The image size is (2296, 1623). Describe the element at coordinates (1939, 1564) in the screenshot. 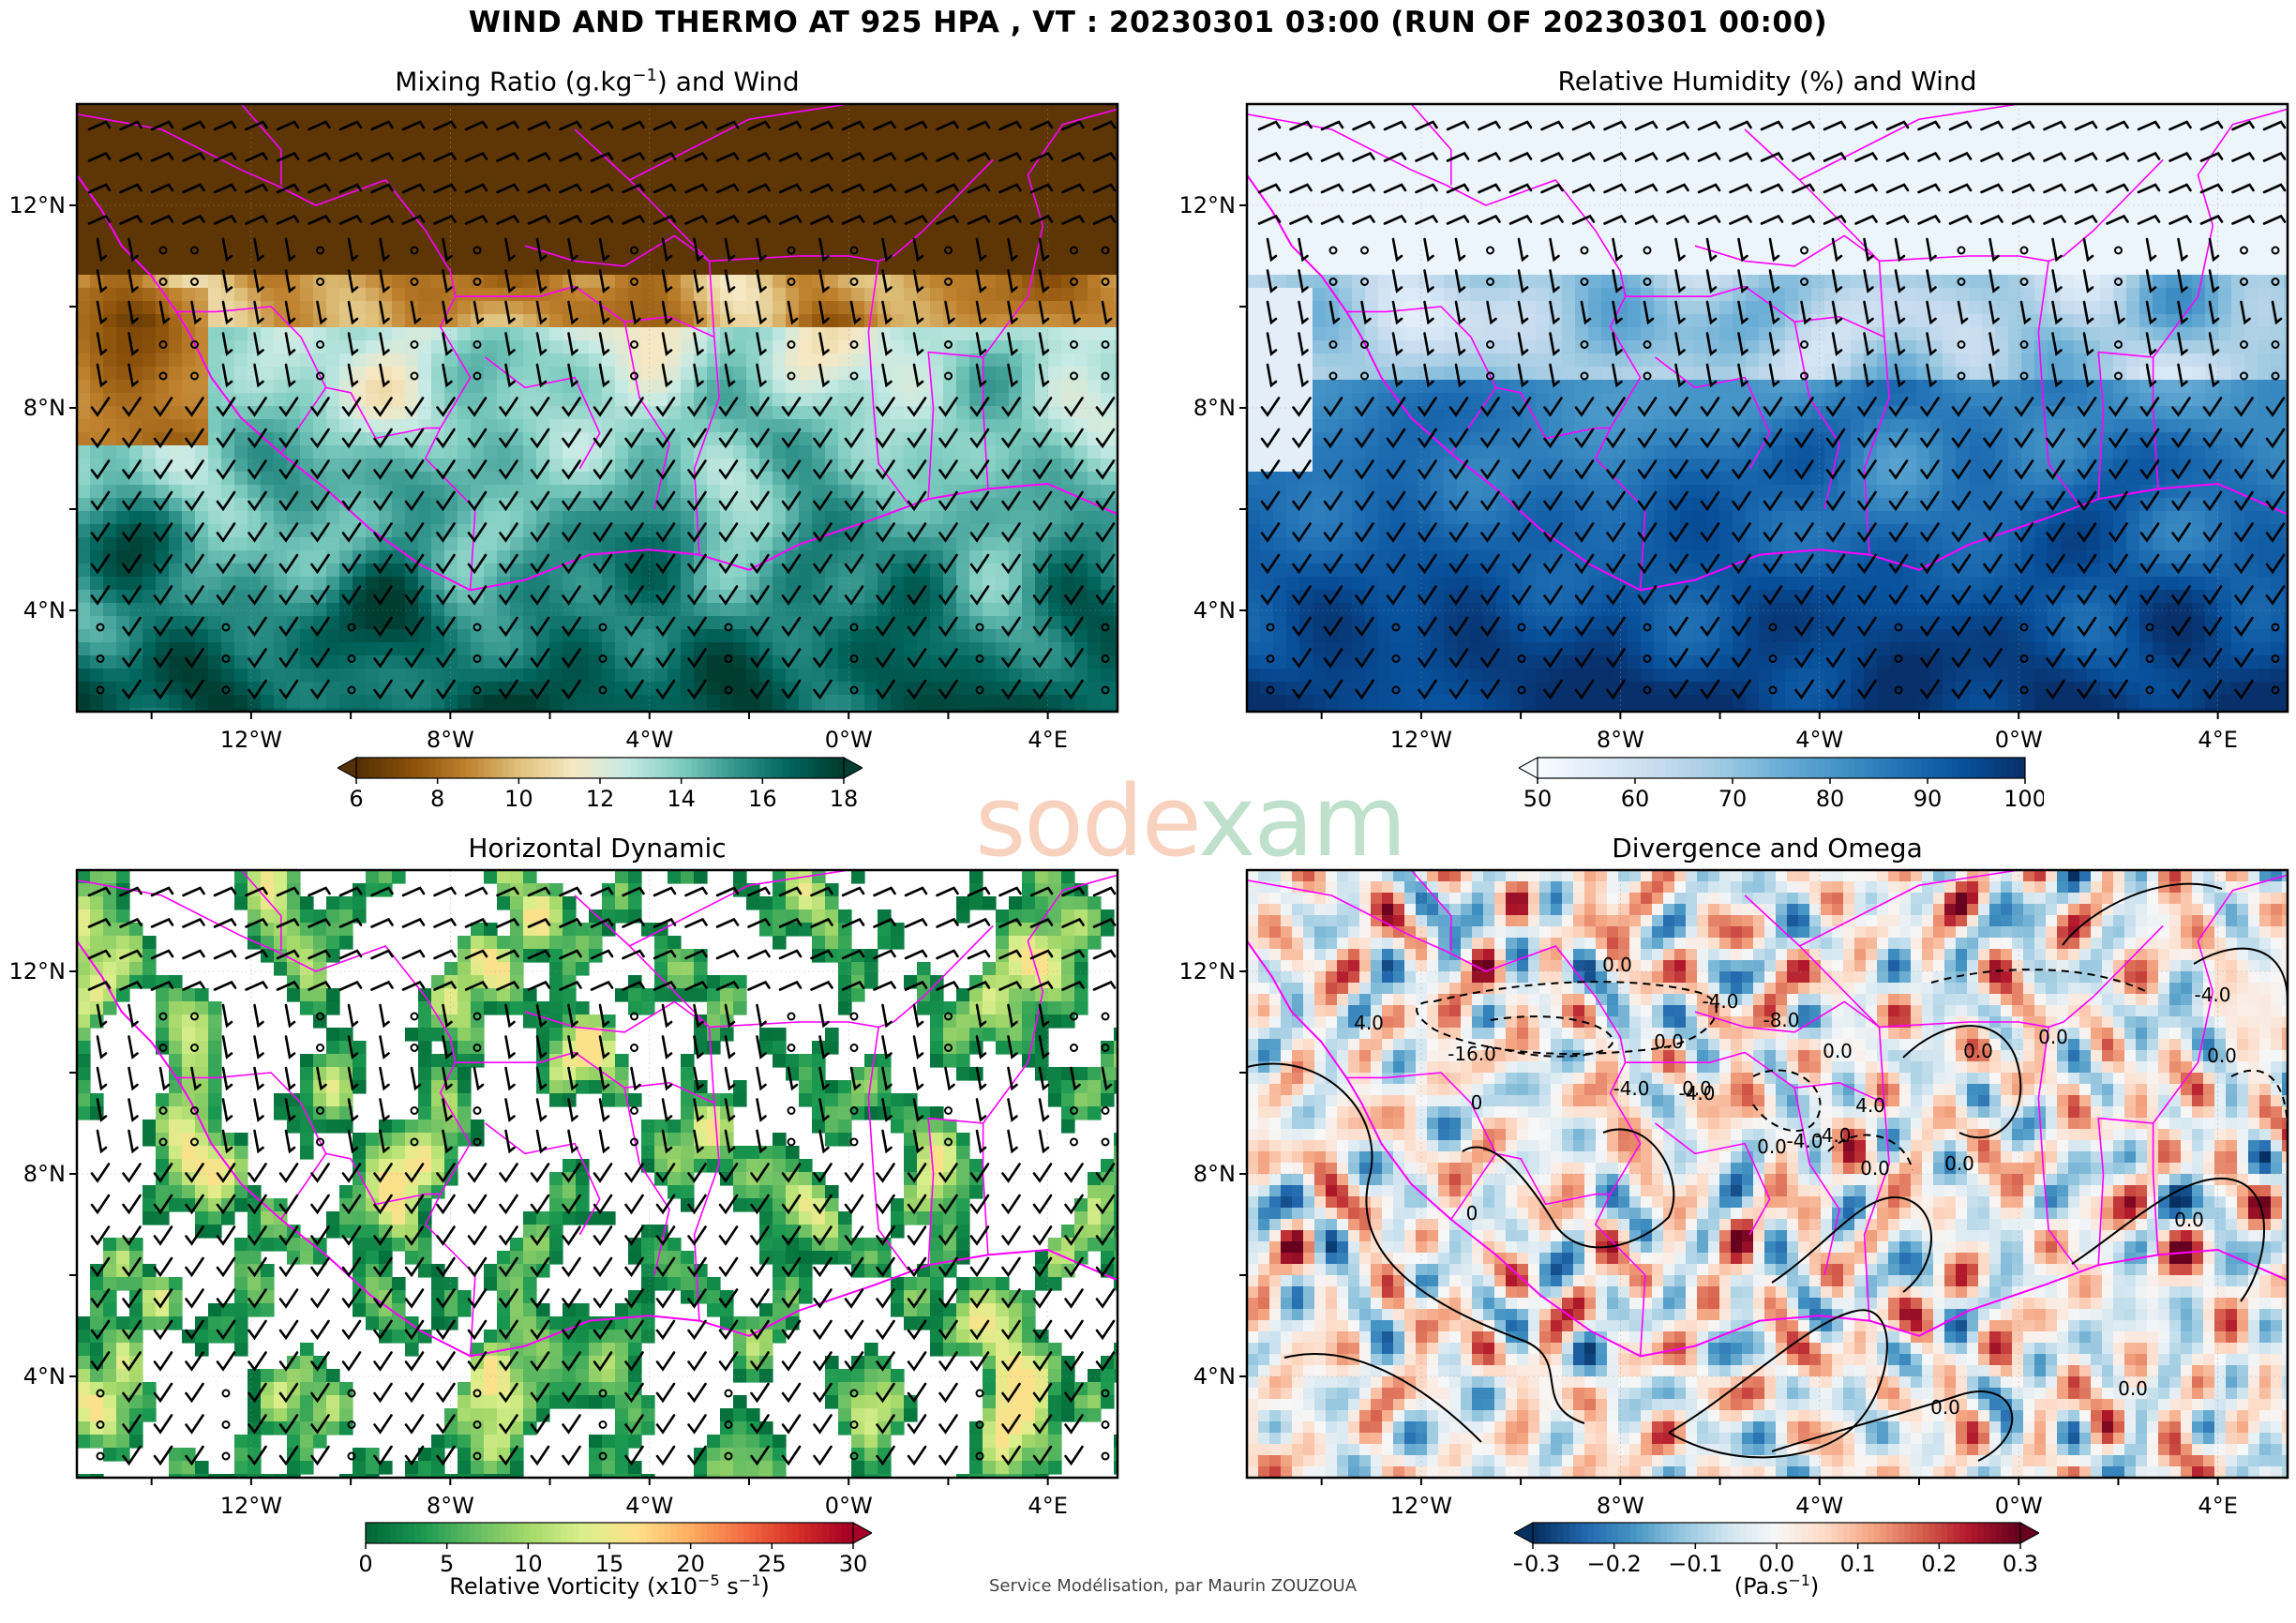

I see `colorbar-tick-label: 0.2` at that location.